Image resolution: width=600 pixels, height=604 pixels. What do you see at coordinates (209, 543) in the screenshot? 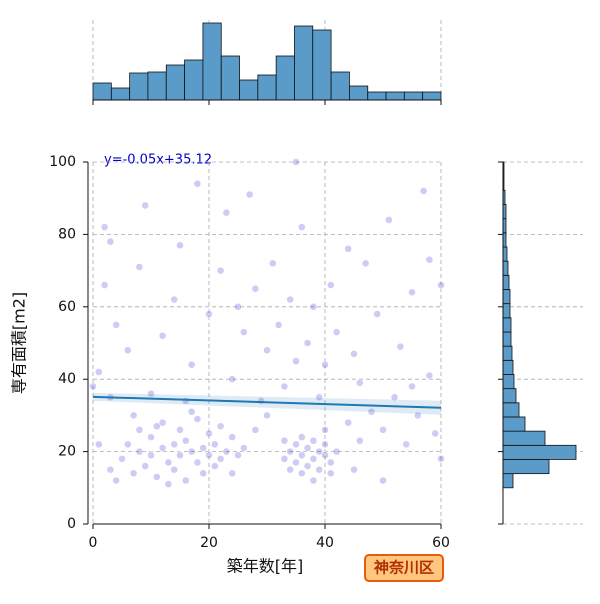
I see `x-tick-label: 20` at bounding box center [209, 543].